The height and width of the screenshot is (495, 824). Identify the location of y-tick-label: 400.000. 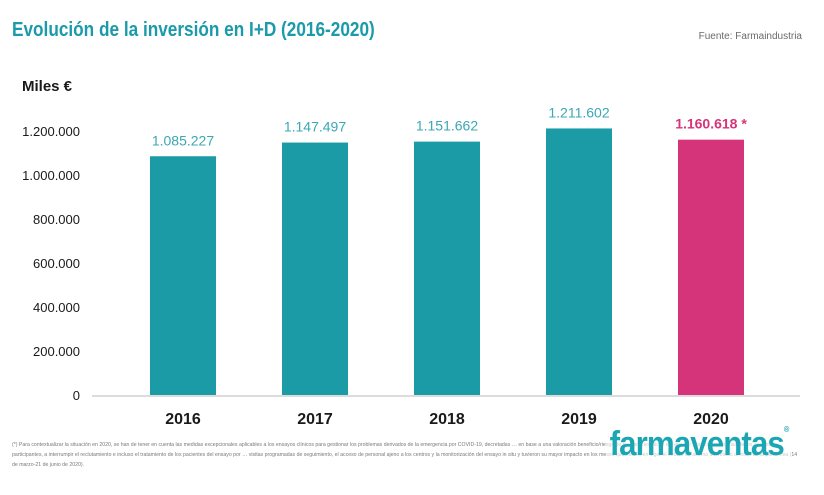
(56, 307).